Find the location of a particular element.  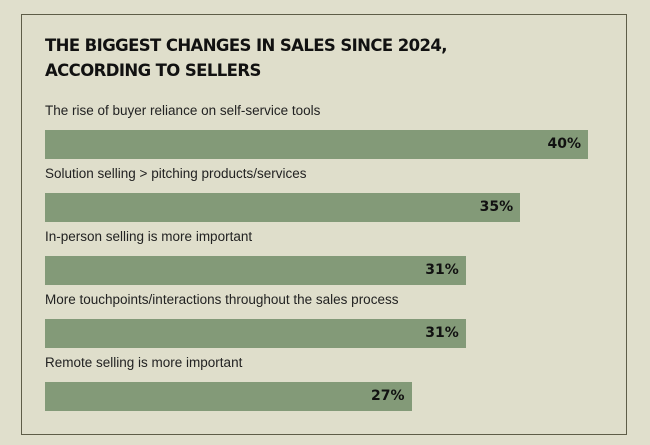

category-label: Remote selling is more important is located at coordinates (144, 362).